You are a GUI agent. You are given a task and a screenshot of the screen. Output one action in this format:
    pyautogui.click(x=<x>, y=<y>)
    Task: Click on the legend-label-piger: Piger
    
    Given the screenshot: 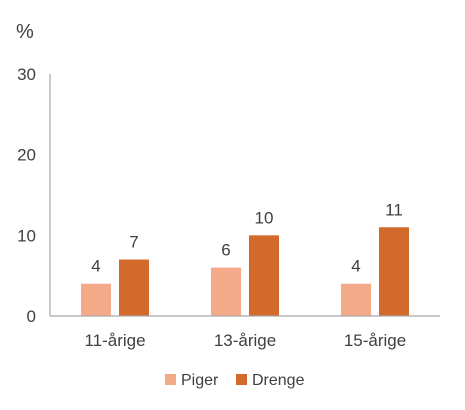 What is the action you would take?
    pyautogui.click(x=200, y=380)
    